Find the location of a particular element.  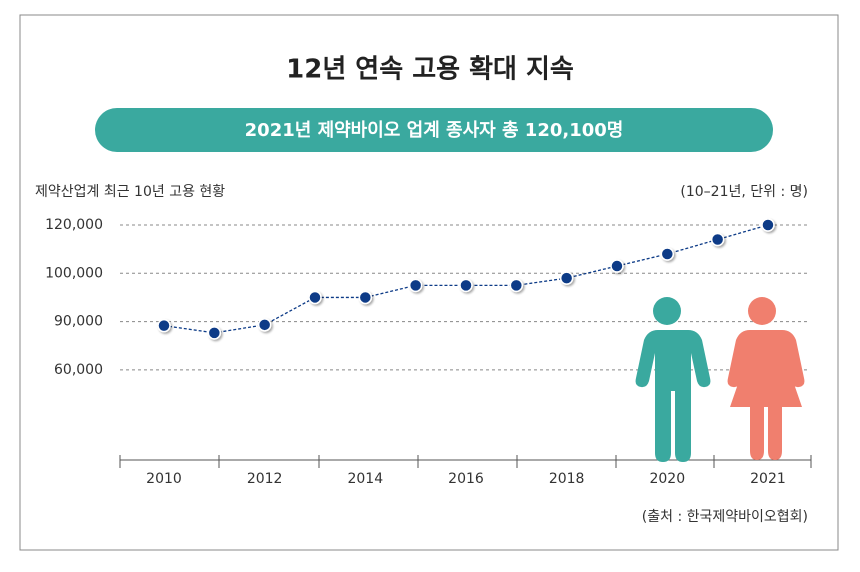

x-tick-label: 2020 is located at coordinates (667, 479).